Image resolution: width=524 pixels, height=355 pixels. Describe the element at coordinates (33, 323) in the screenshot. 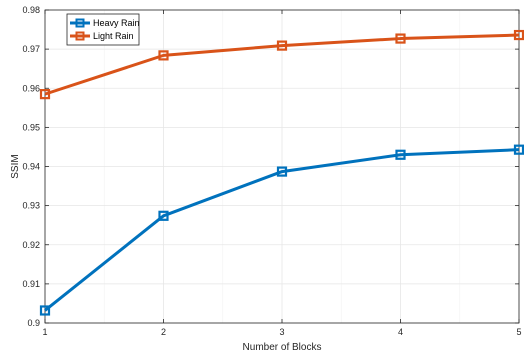

I see `y-tick-label: 0.9` at that location.